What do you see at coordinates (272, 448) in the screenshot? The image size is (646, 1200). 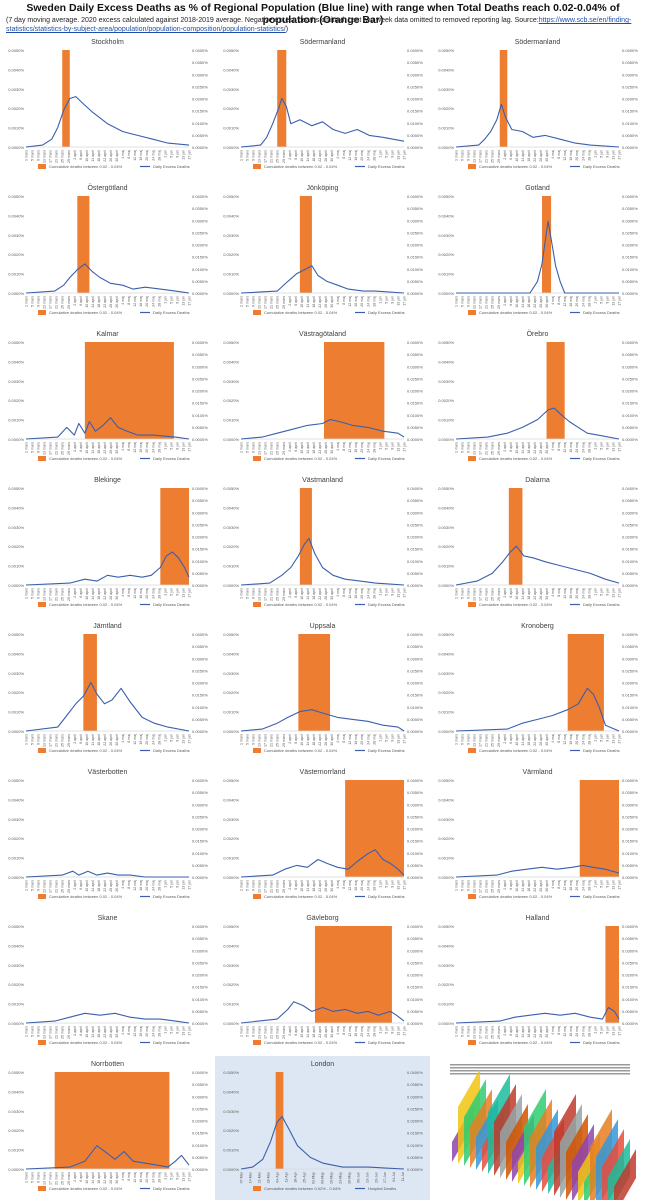 I see `x-tick-label: 21 mars` at bounding box center [272, 448].